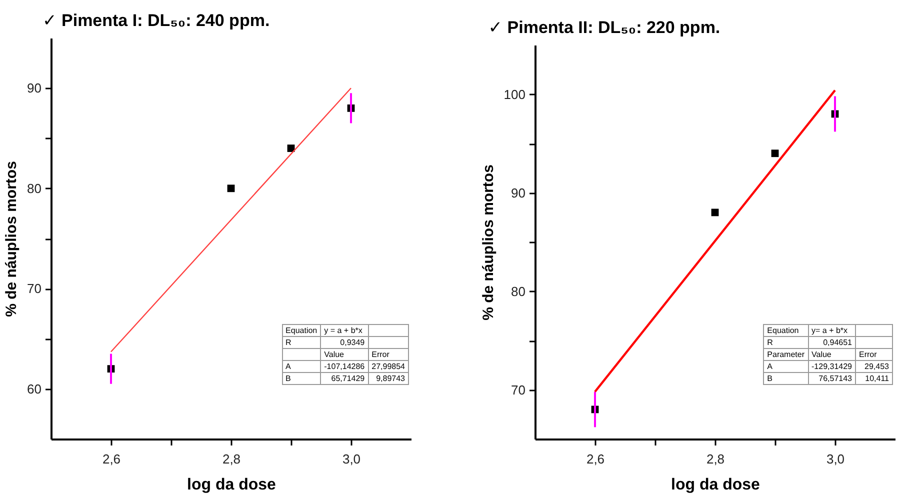 This screenshot has width=906, height=503. What do you see at coordinates (604, 27) in the screenshot?
I see `chart-title: ✓ Pimenta II: DL₅₀: 220 ppm.` at bounding box center [604, 27].